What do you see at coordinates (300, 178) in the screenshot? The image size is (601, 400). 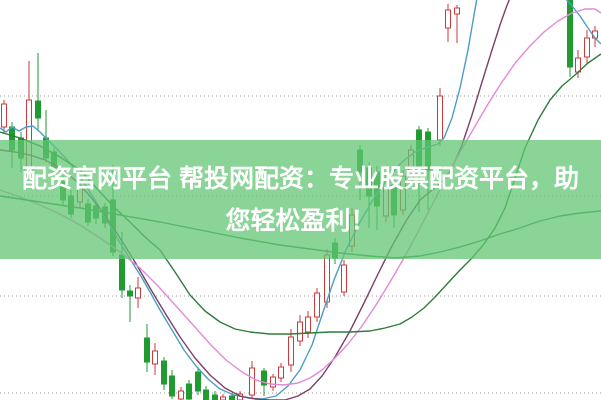 I see `banner-title-line1: 配资官网平台 帮投网配资：专业股票配资平台，助` at bounding box center [300, 178].